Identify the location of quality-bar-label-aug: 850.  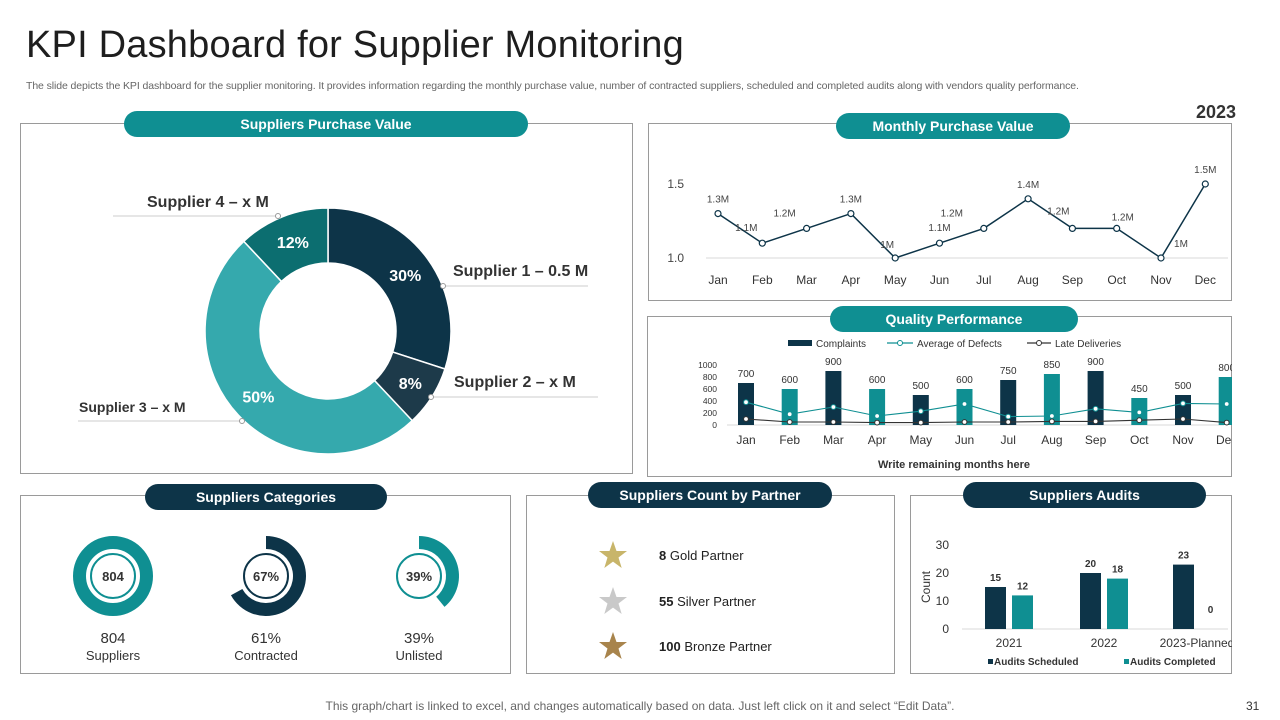
(1052, 365).